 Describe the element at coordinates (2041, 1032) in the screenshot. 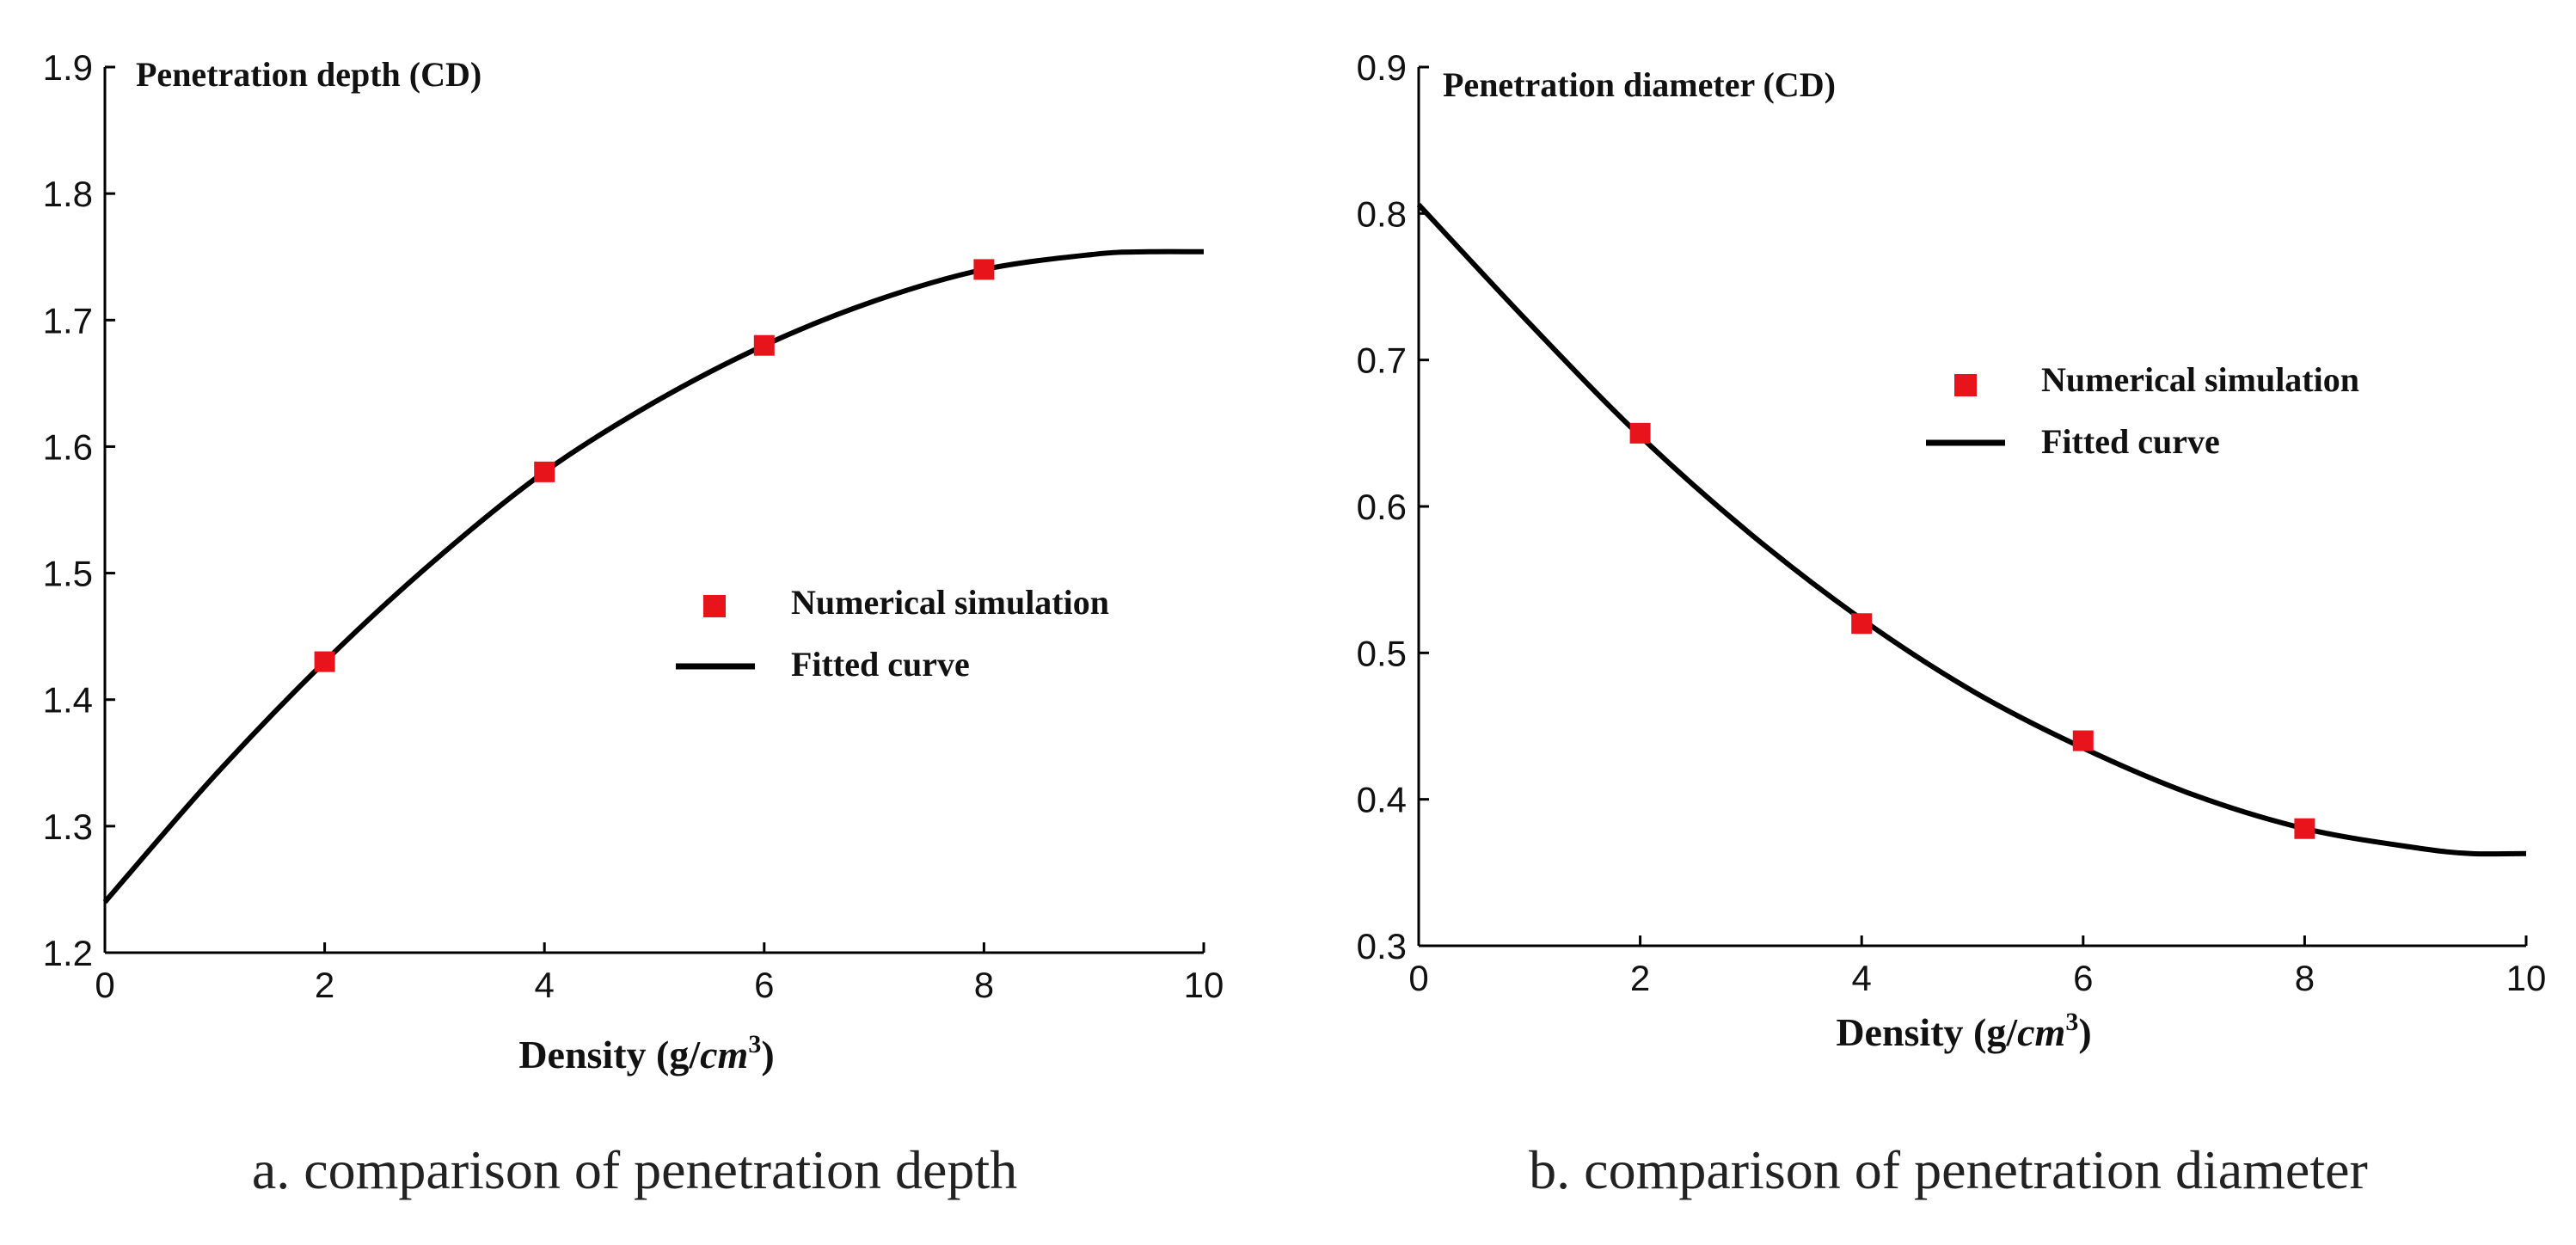

I see `panel-b-x-label-unit: cm` at that location.